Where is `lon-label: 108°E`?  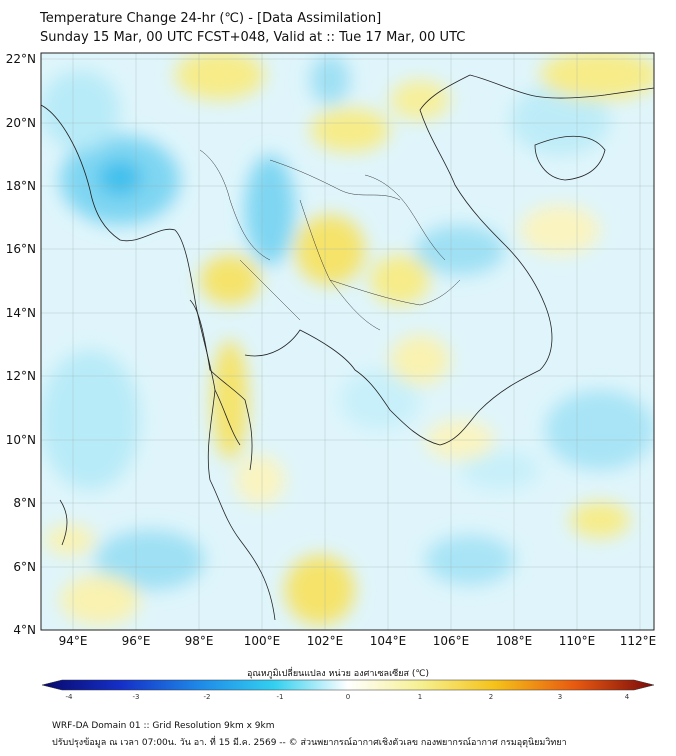 lon-label: 108°E is located at coordinates (514, 641).